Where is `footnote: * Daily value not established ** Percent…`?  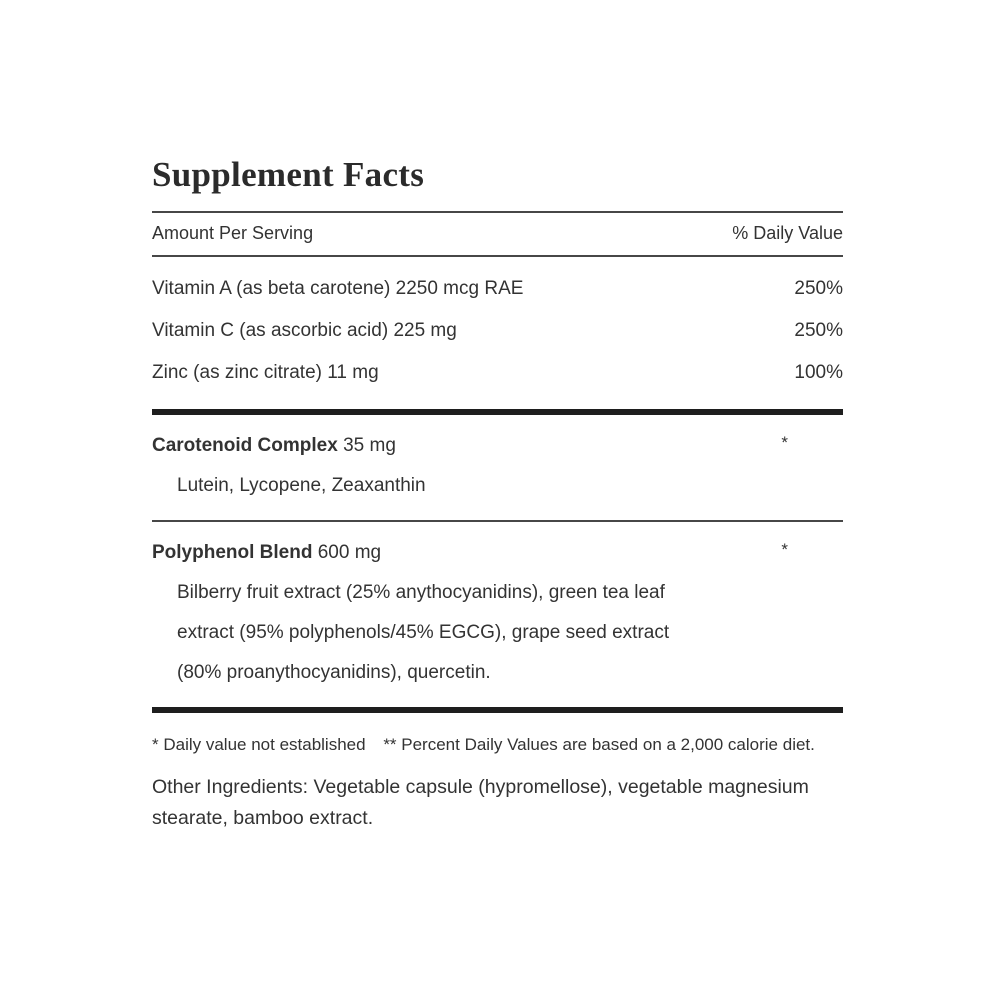
footnote: * Daily value not established ** Percent… is located at coordinates (497, 734).